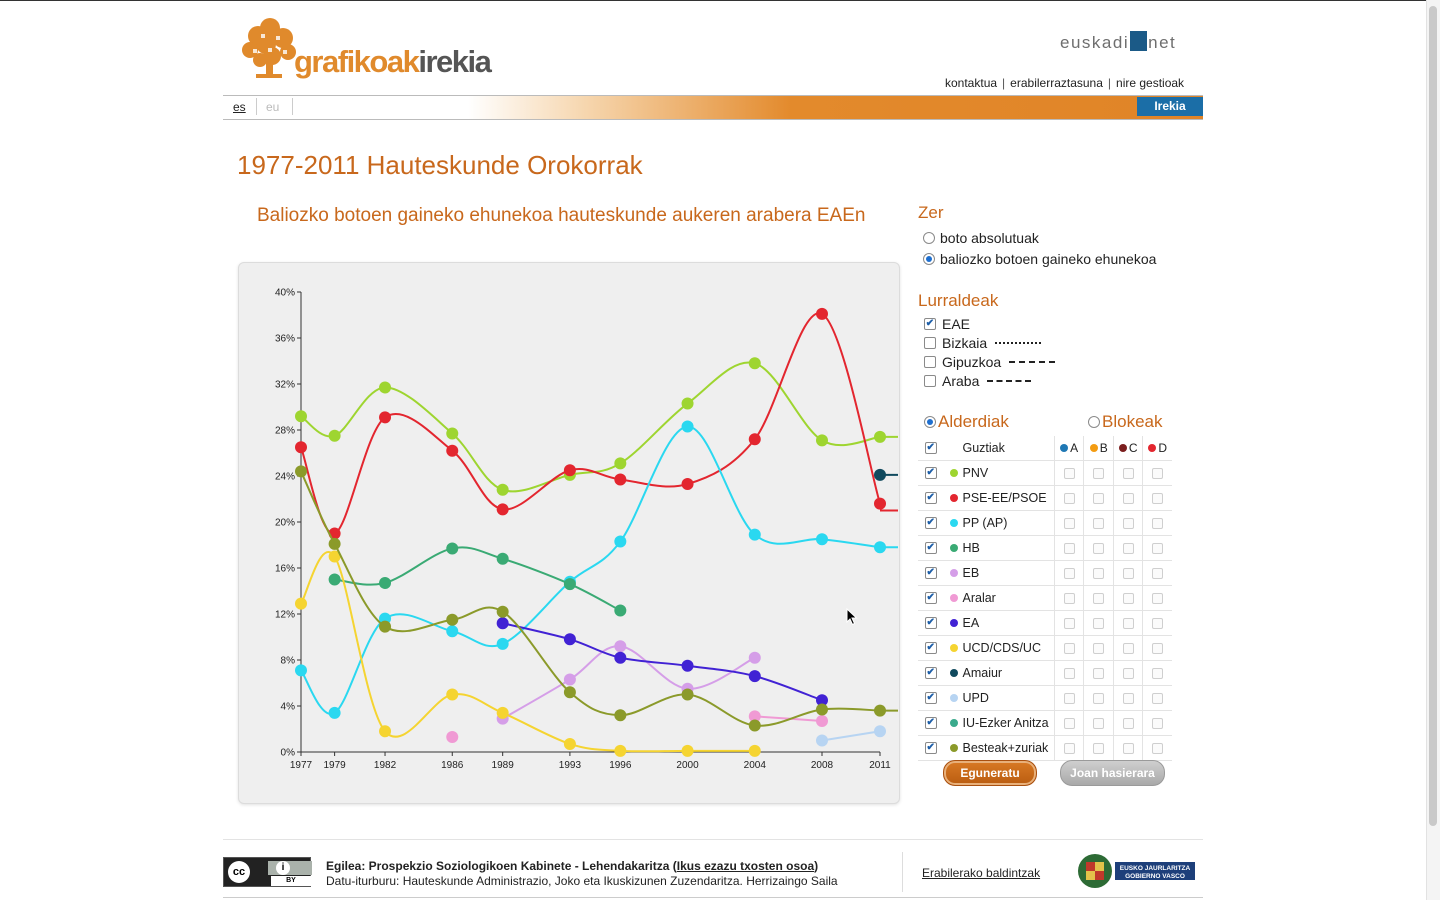 The image size is (1440, 900). Describe the element at coordinates (929, 259) in the screenshot. I see `radio-percentage` at that location.